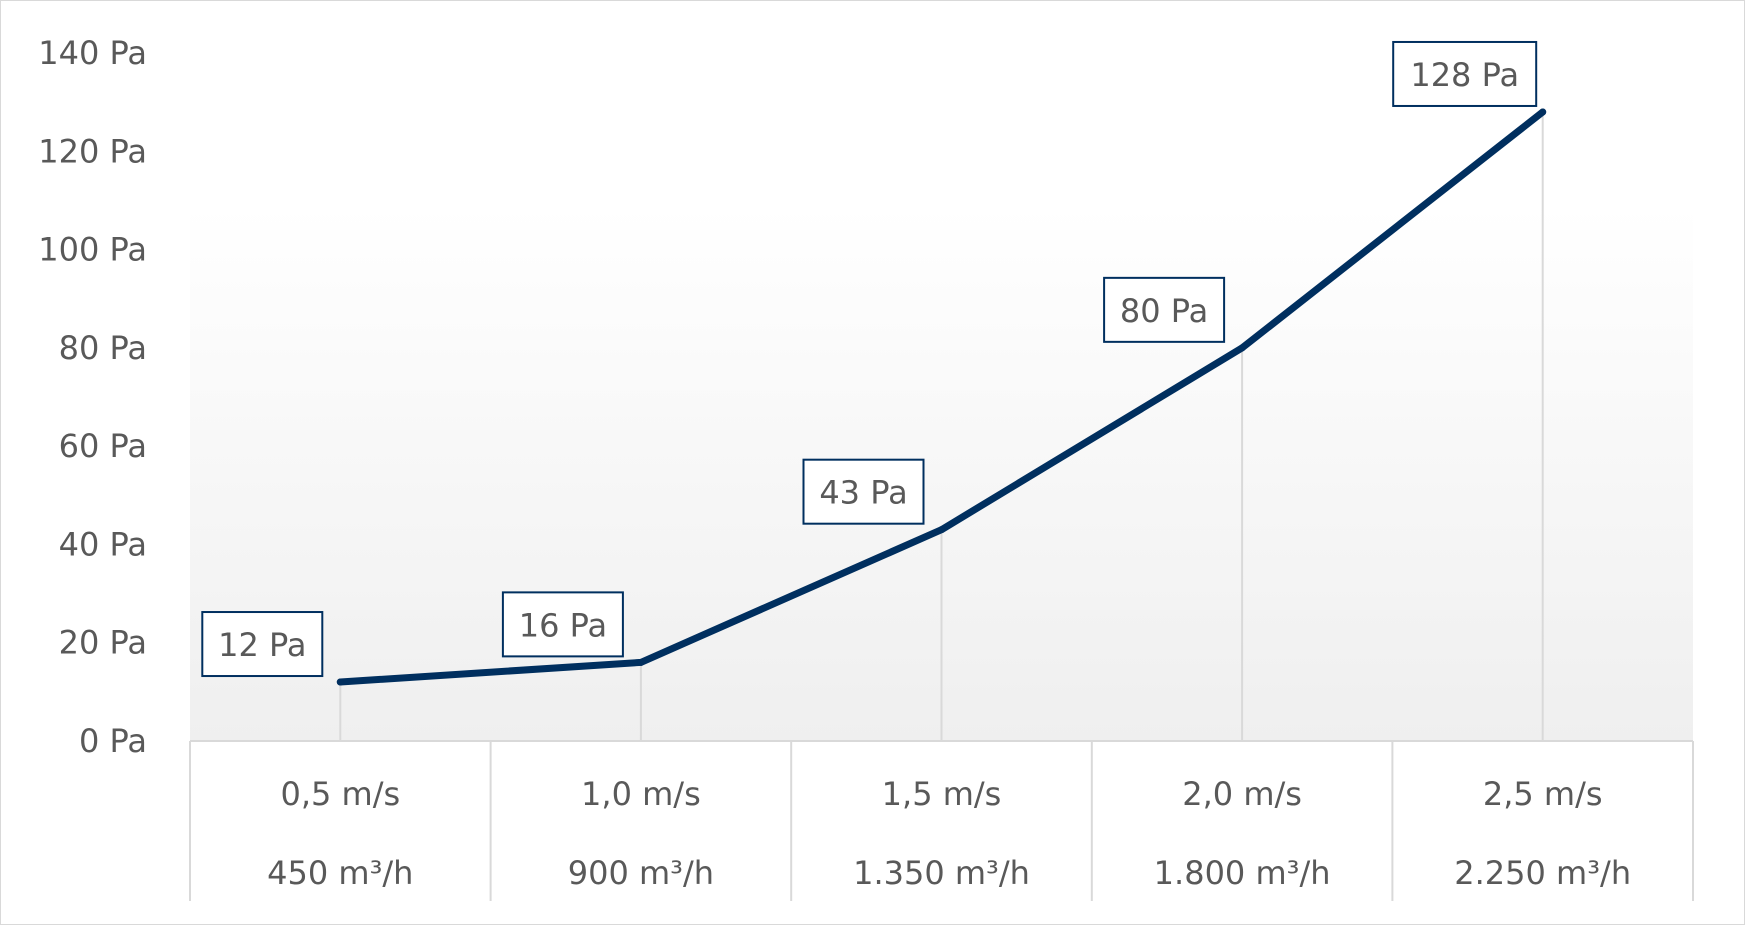  I want to click on data-label: 12 Pa, so click(262, 644).